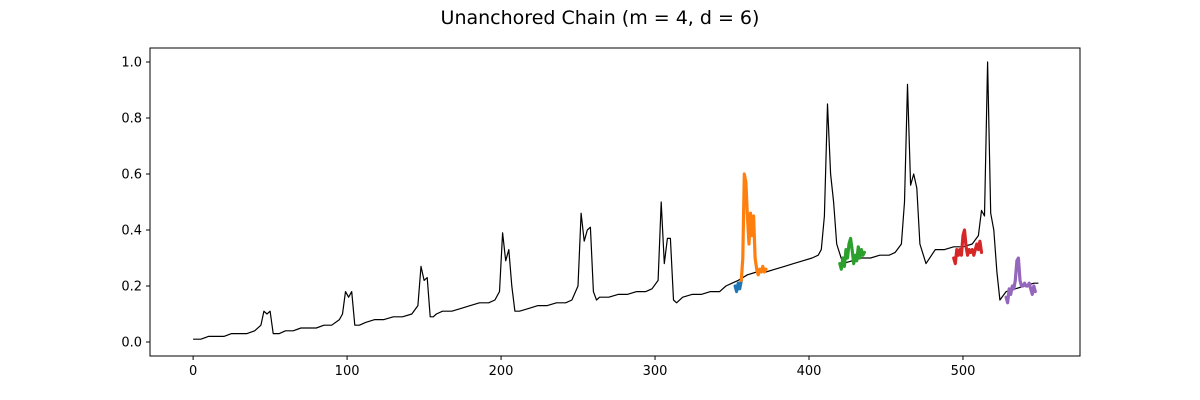  I want to click on y-tick-label: 0.4, so click(131, 231).